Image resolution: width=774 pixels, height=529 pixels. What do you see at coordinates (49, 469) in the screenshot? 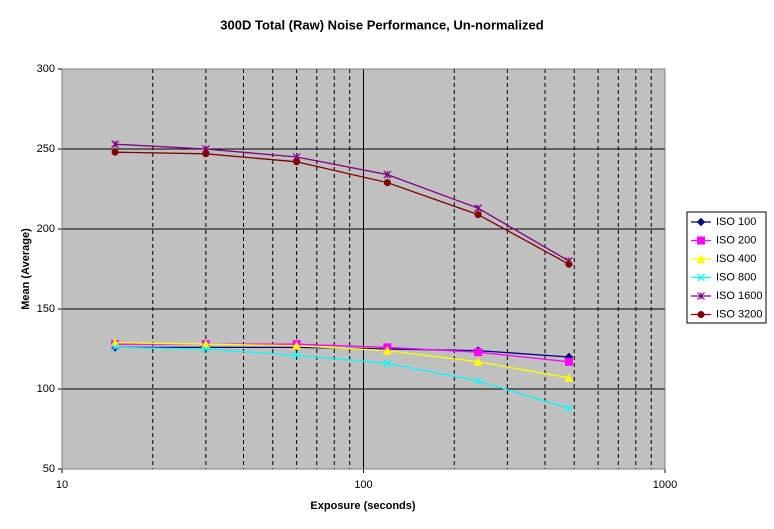
I see `y-tick-label: 50` at bounding box center [49, 469].